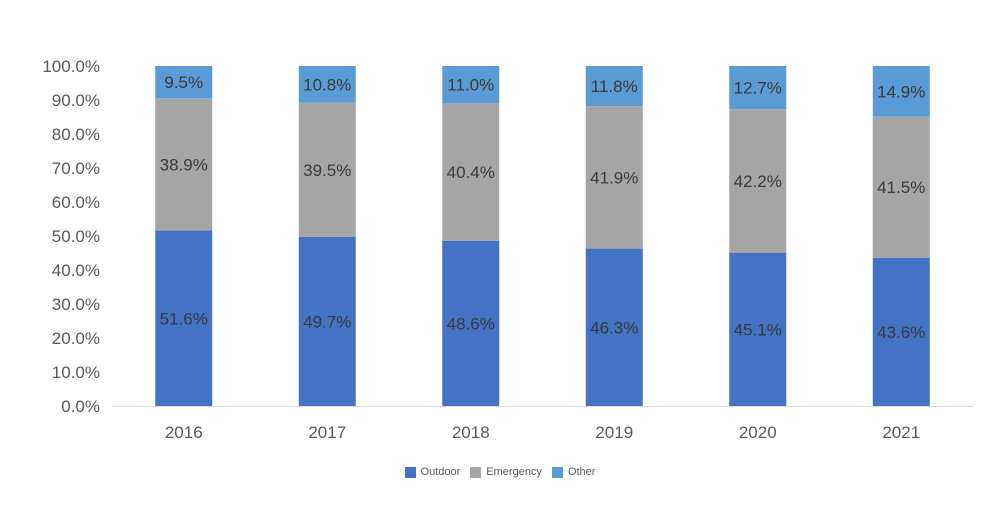  I want to click on data-label: 38.9%, so click(184, 164).